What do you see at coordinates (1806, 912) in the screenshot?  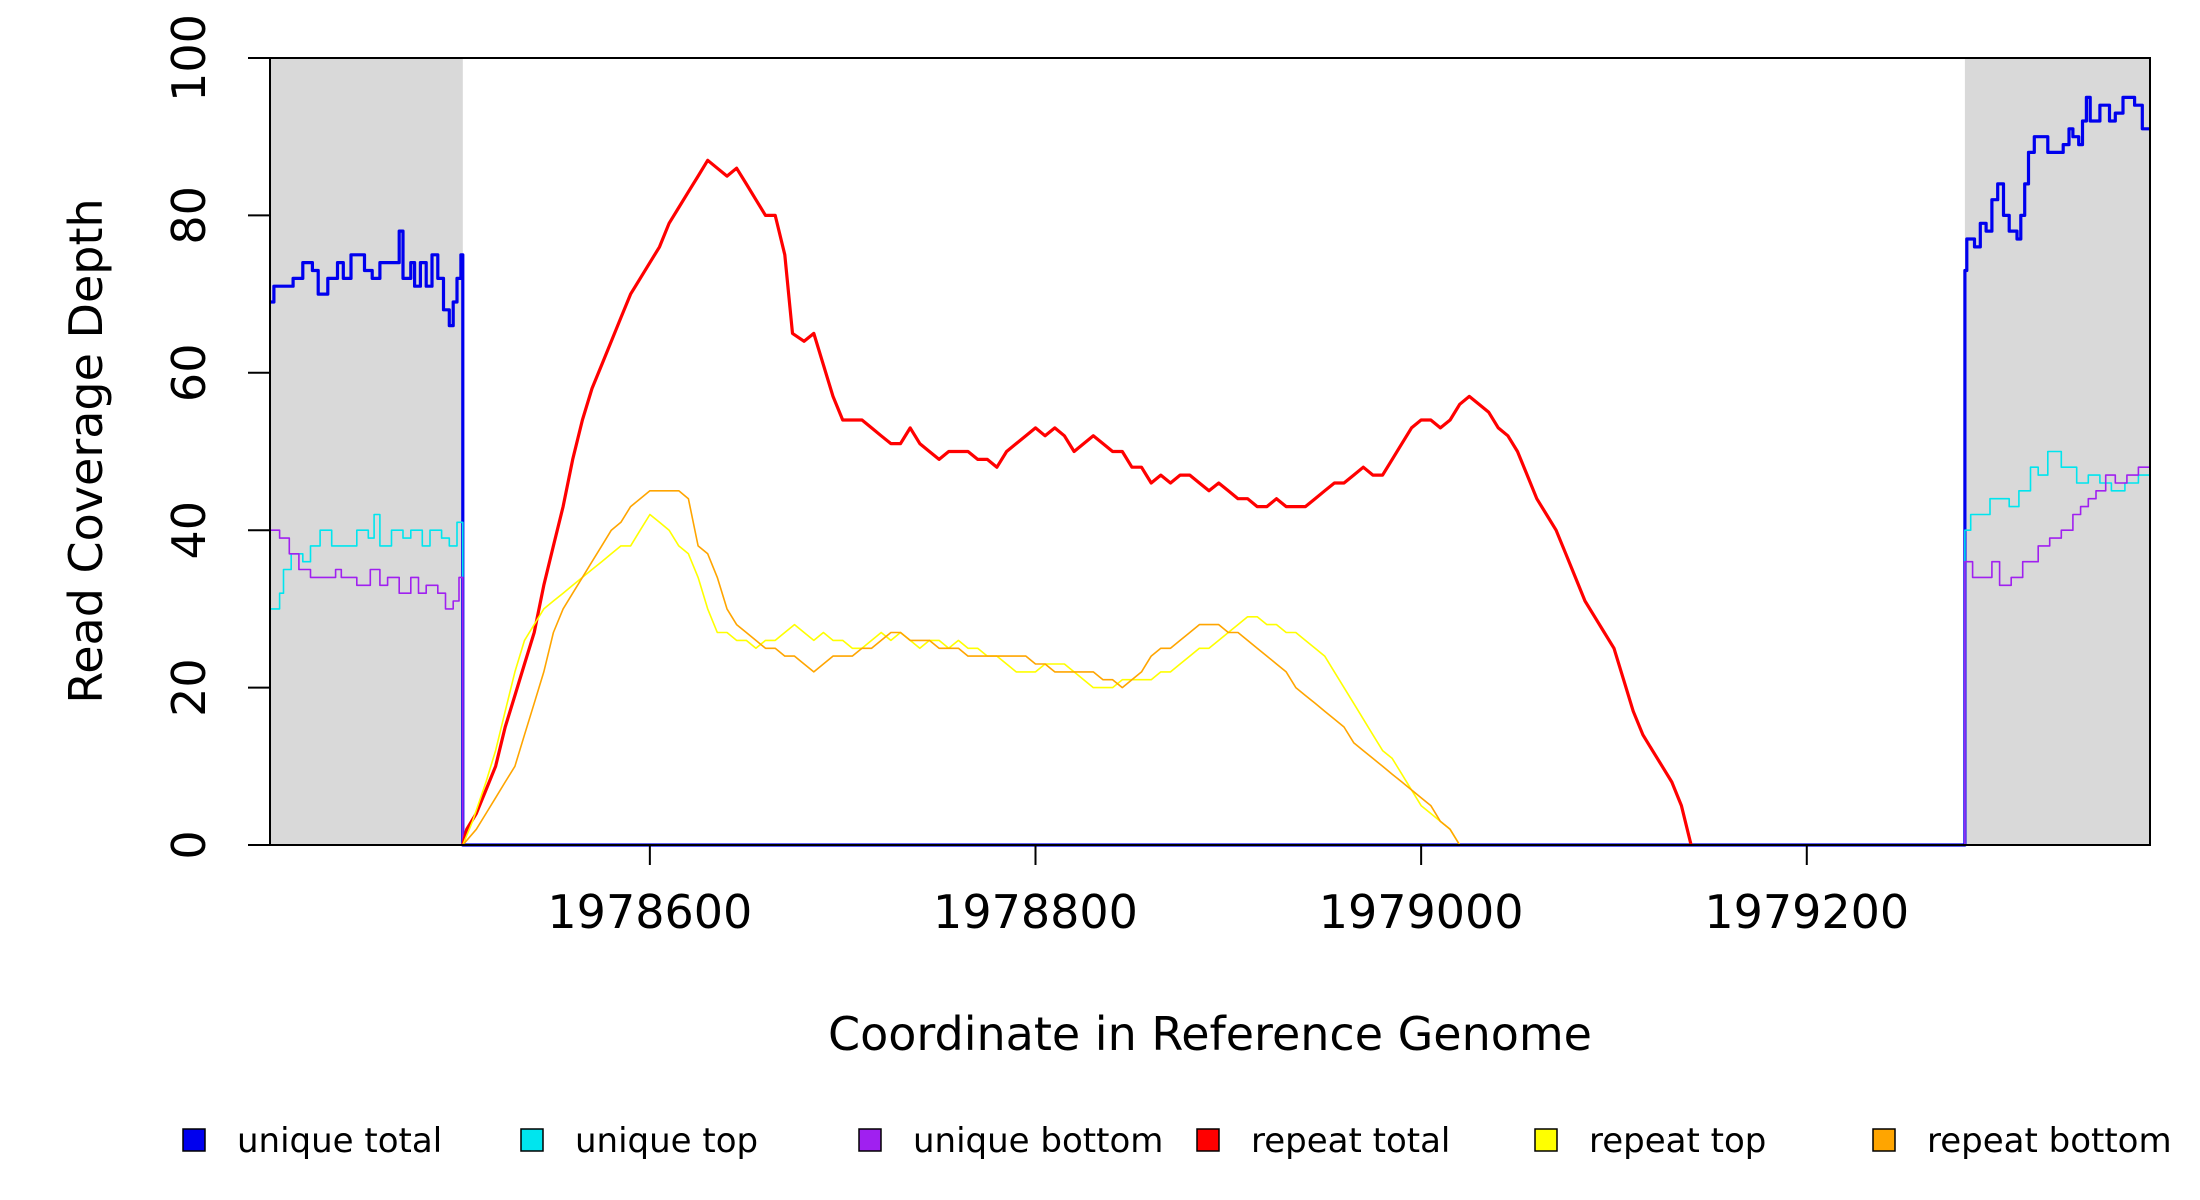 I see `x-tick-label: 1979200` at bounding box center [1806, 912].